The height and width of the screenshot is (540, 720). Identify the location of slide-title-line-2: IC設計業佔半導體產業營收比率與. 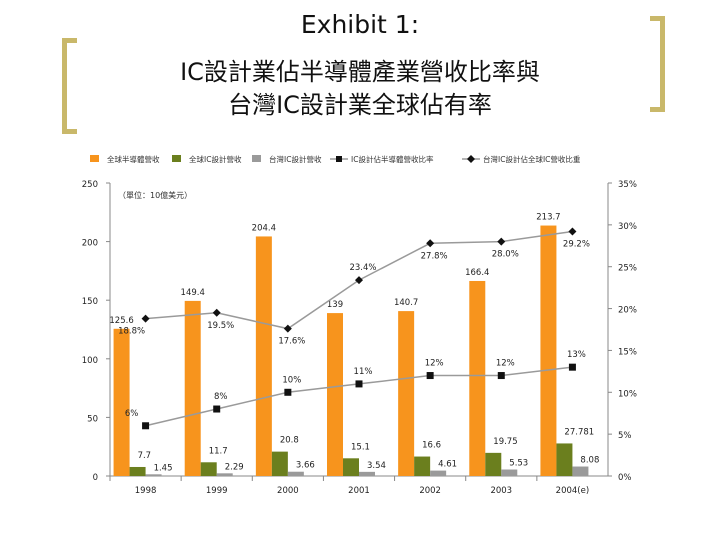
(360, 72).